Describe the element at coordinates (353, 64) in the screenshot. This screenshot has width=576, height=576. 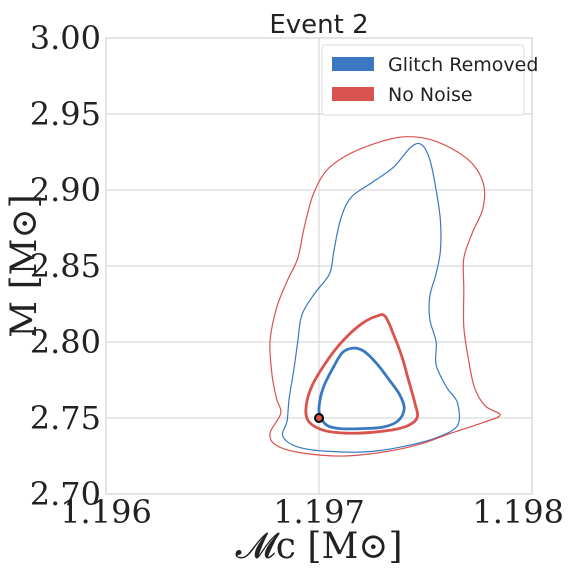
I see `legend-swatch-glitch-removed` at that location.